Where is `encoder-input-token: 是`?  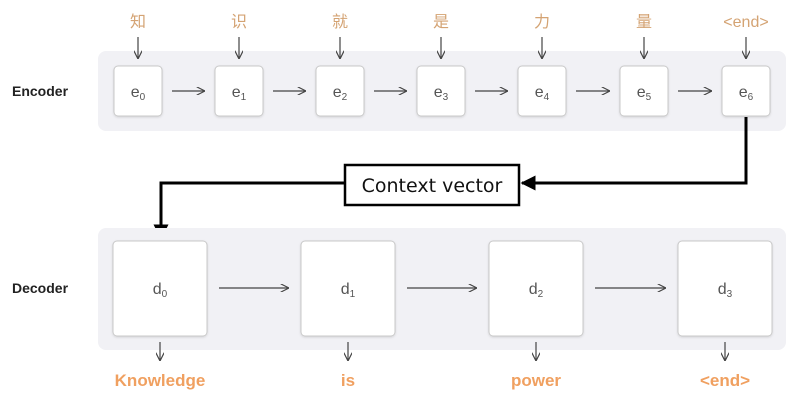
encoder-input-token: 是 is located at coordinates (441, 21).